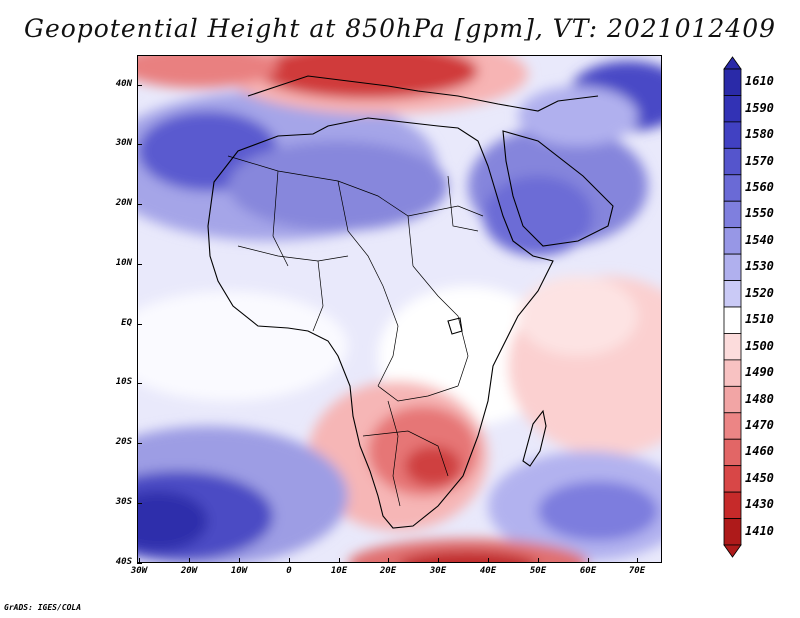  Describe the element at coordinates (759, 477) in the screenshot. I see `colorbar-level-label: 1450` at that location.